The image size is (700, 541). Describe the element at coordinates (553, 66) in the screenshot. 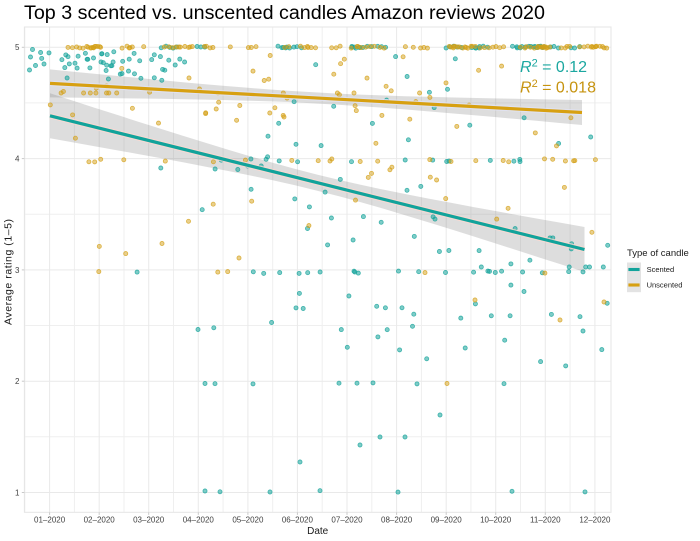

I see `svg-text: R2 = 0.12` at that location.